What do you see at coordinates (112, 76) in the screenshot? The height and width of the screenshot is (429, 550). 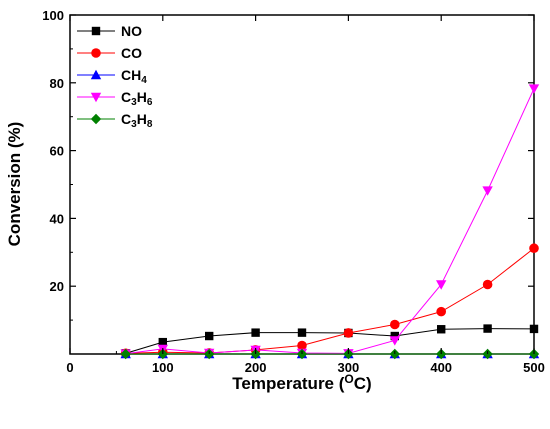 I see `legend-entry-ch4: CH4` at bounding box center [112, 76].